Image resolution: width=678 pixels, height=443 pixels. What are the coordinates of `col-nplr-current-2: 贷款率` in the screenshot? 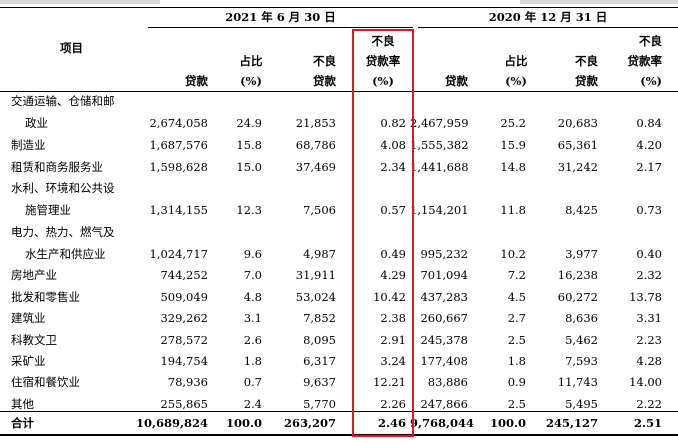 It's located at (383, 61).